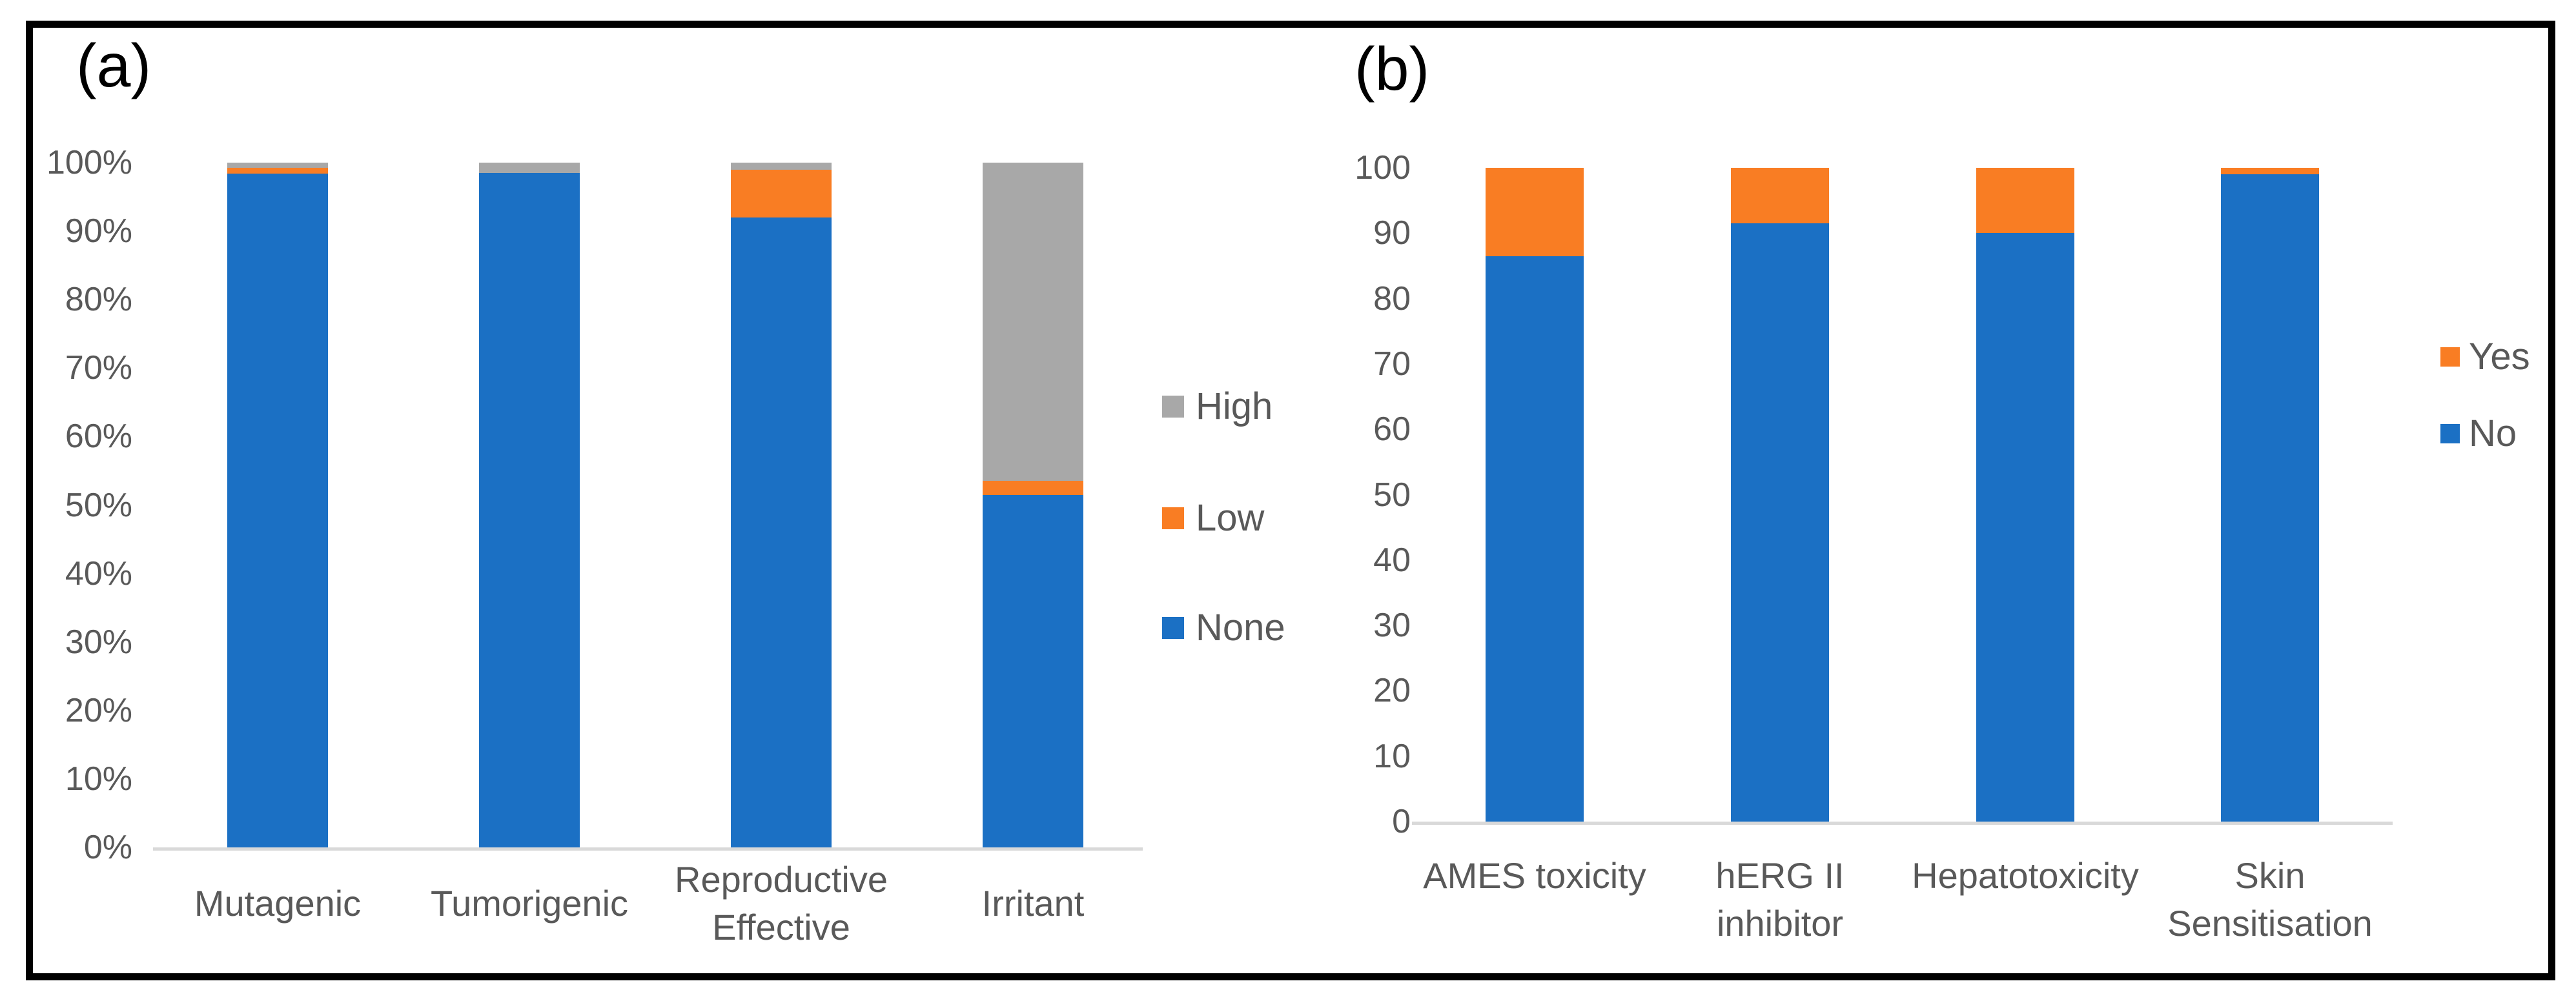  Describe the element at coordinates (2270, 876) in the screenshot. I see `x-category-label-line: Skin` at that location.